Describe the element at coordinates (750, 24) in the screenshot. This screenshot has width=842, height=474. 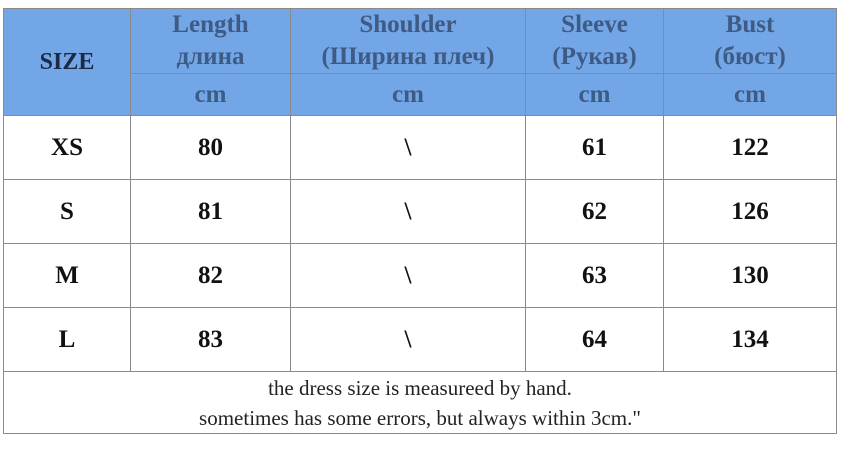
I see `column-name: Bust` at that location.